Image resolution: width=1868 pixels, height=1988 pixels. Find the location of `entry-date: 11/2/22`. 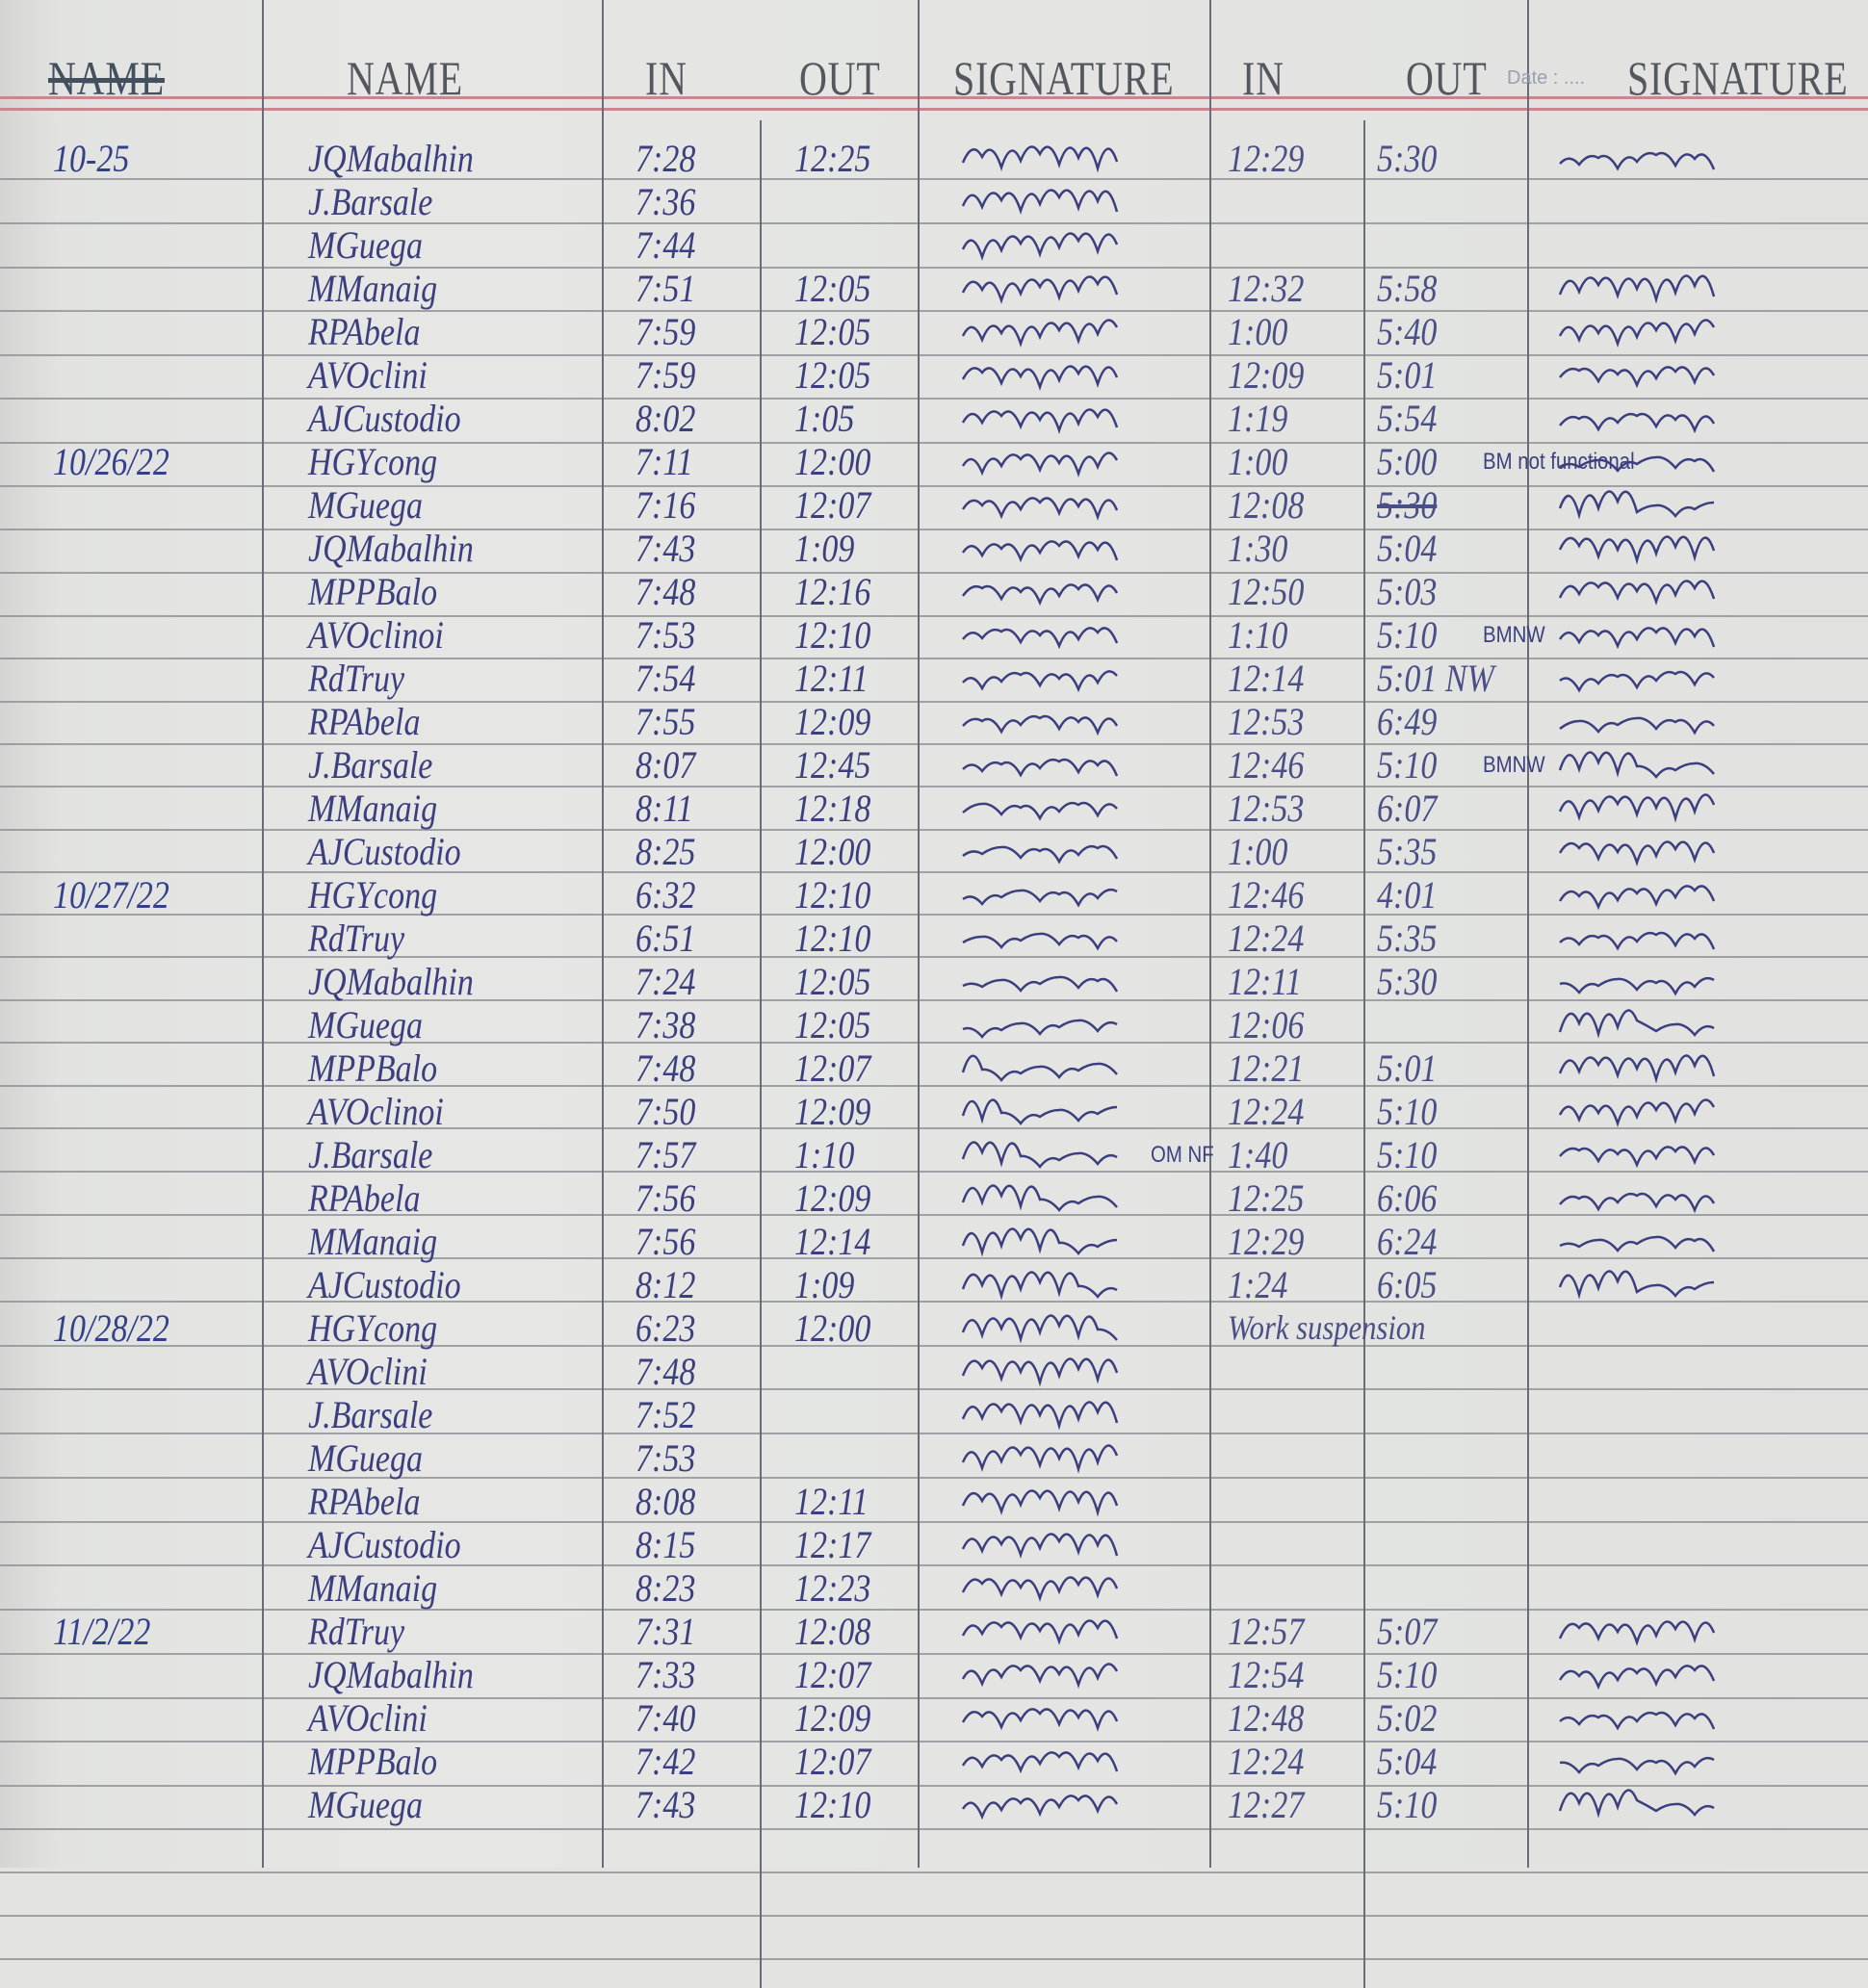

entry-date: 11/2/22 is located at coordinates (102, 1632).